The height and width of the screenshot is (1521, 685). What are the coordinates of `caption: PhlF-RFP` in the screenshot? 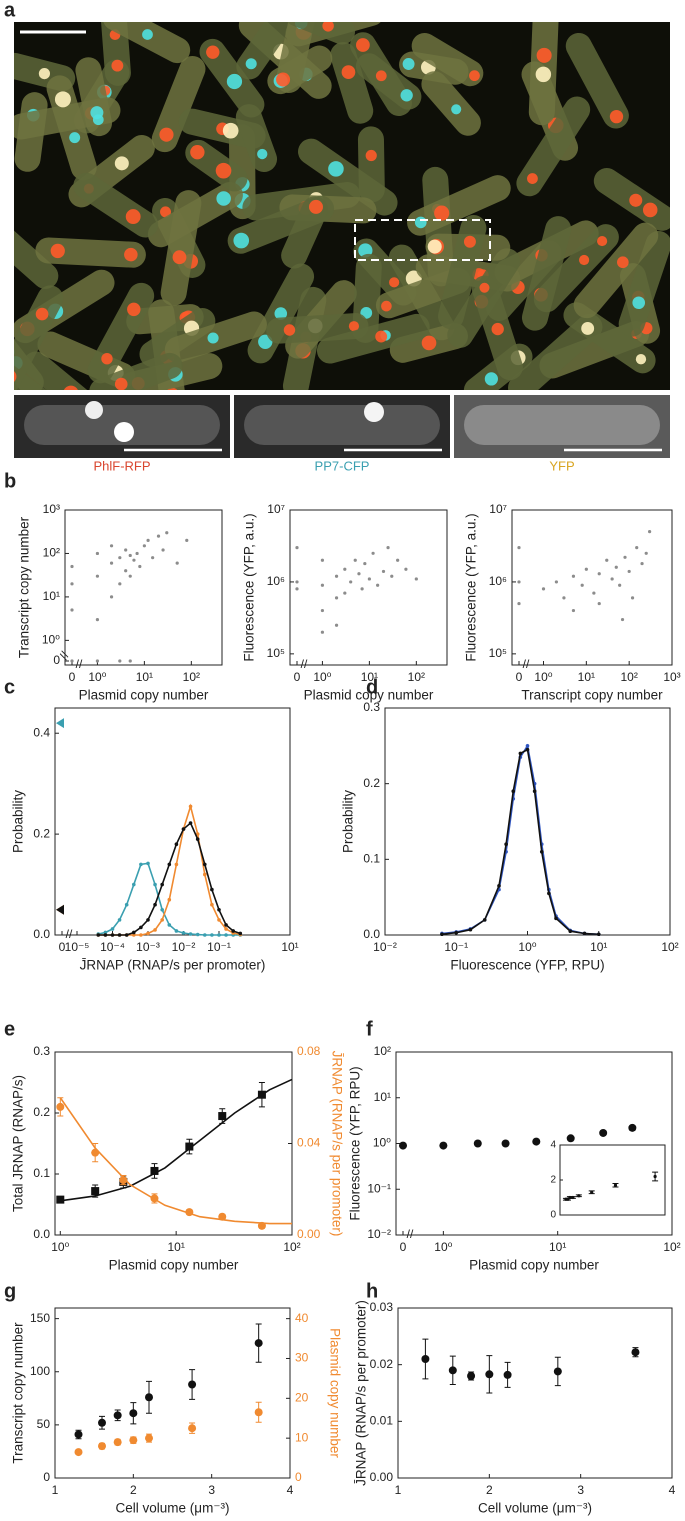 It's located at (121, 465).